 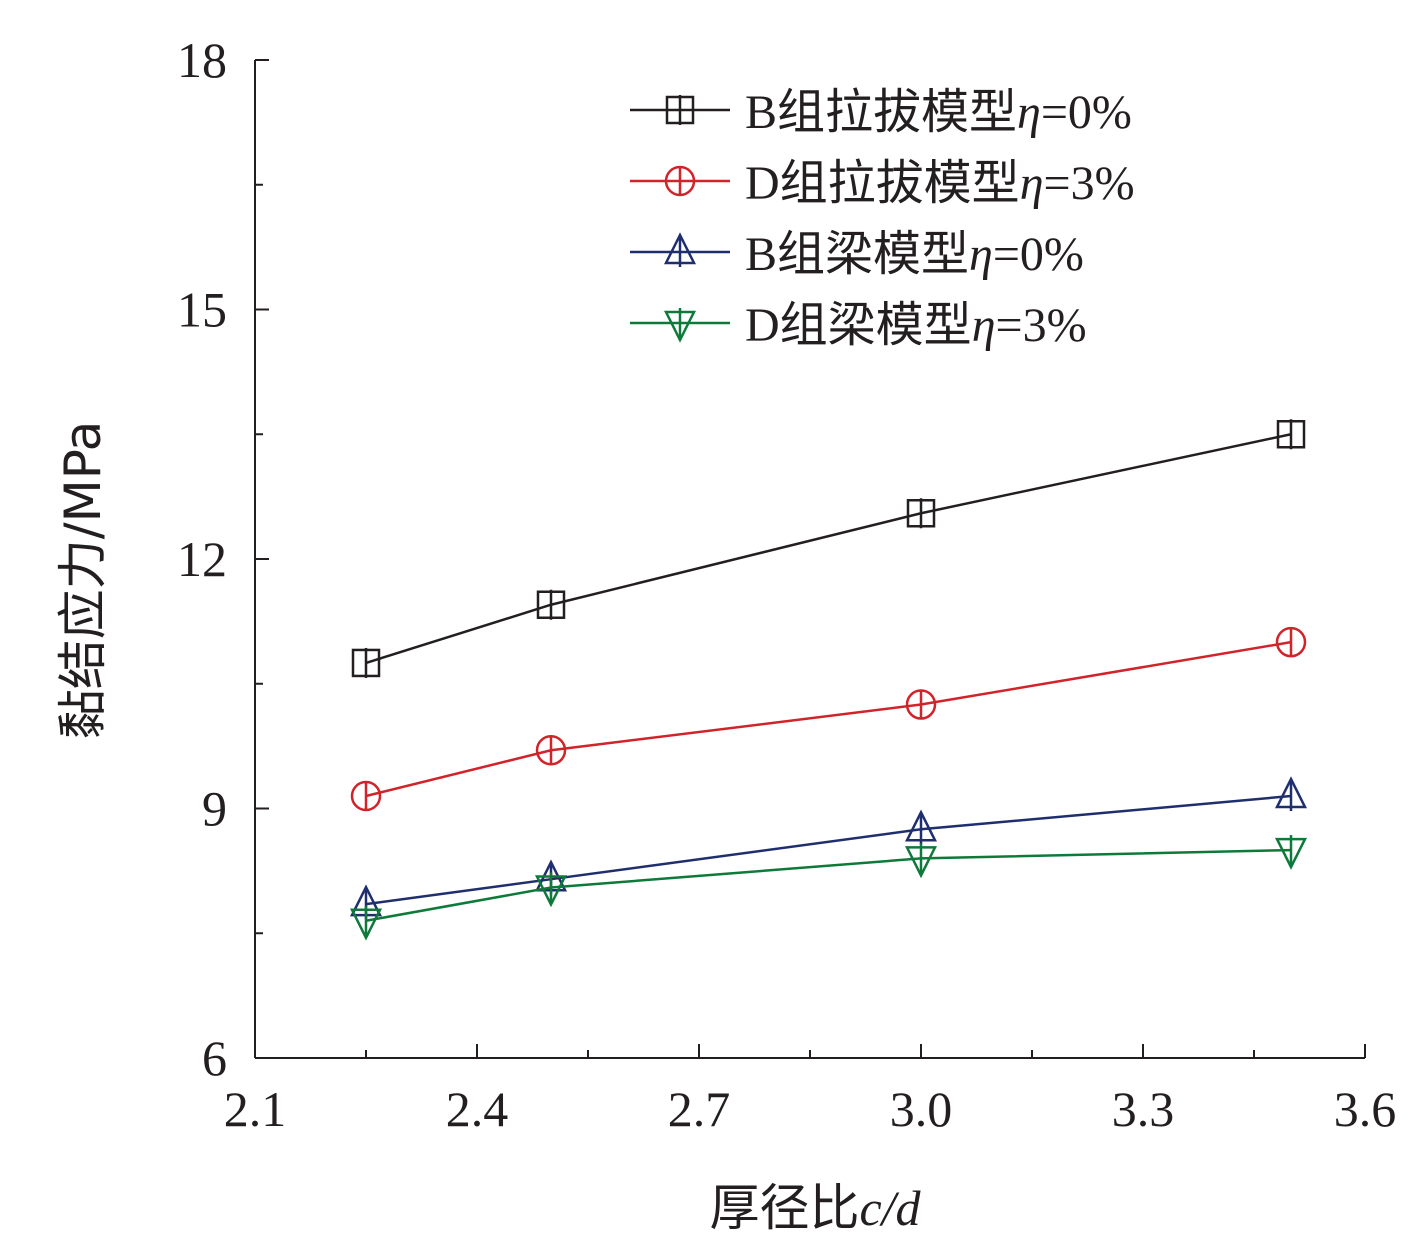 I want to click on legend-item-3: B组梁模型η=0%, so click(x=857, y=254).